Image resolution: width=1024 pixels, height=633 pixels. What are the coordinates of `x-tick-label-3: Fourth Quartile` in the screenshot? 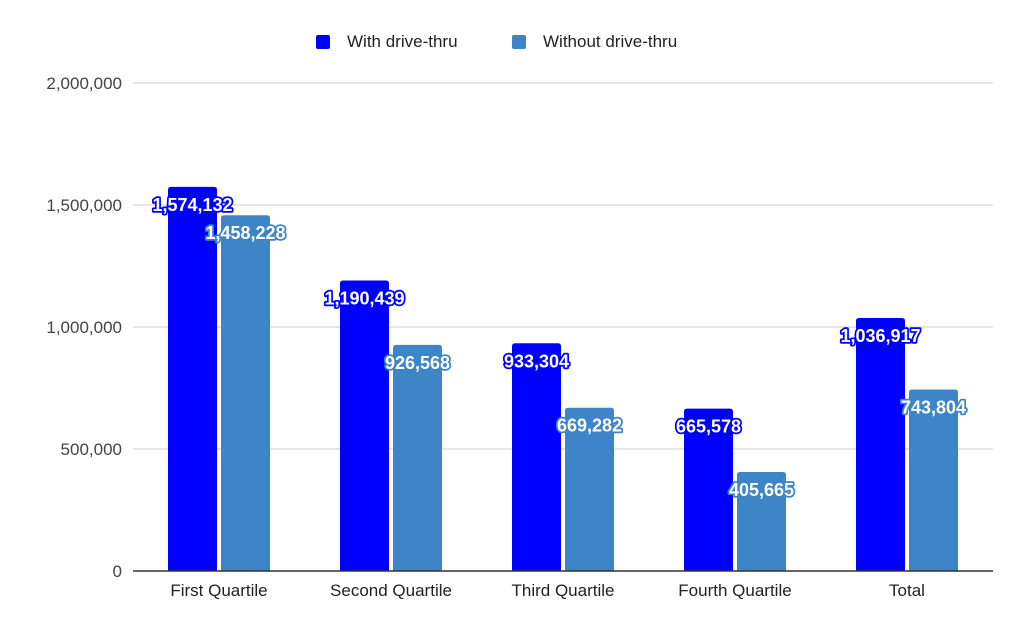 It's located at (734, 590).